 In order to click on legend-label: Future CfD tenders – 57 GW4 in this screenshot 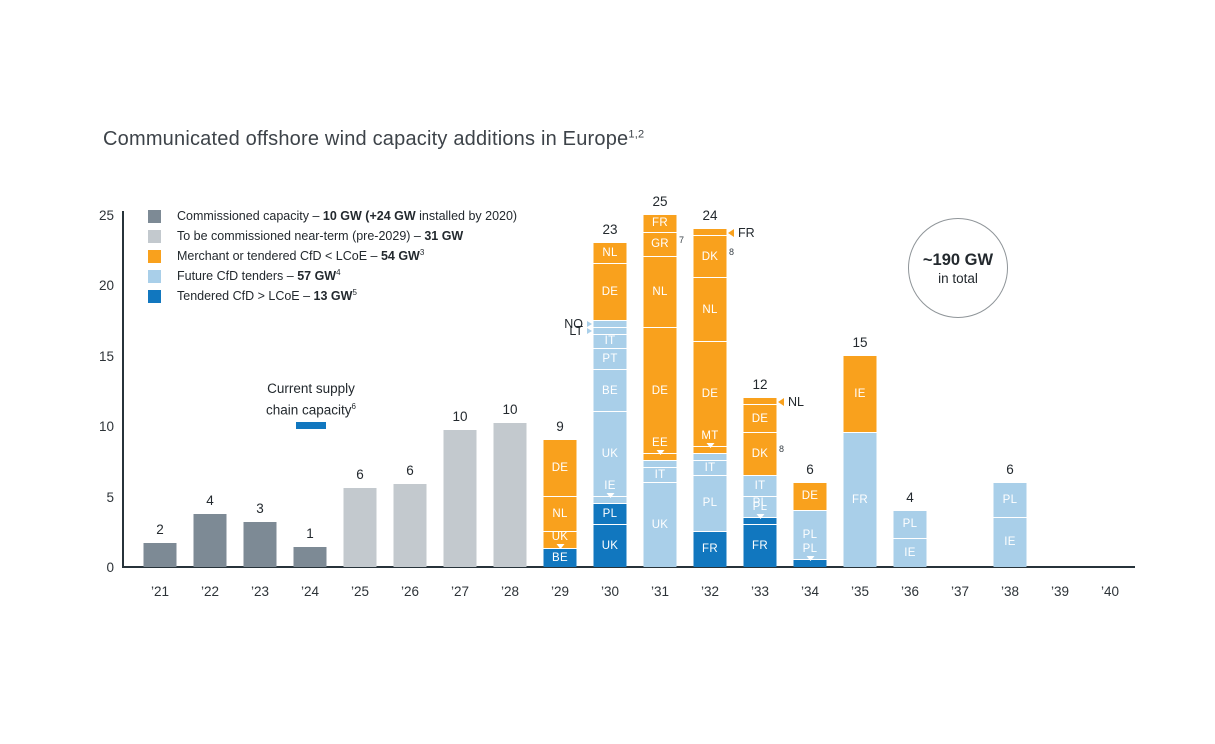, I will do `click(259, 276)`.